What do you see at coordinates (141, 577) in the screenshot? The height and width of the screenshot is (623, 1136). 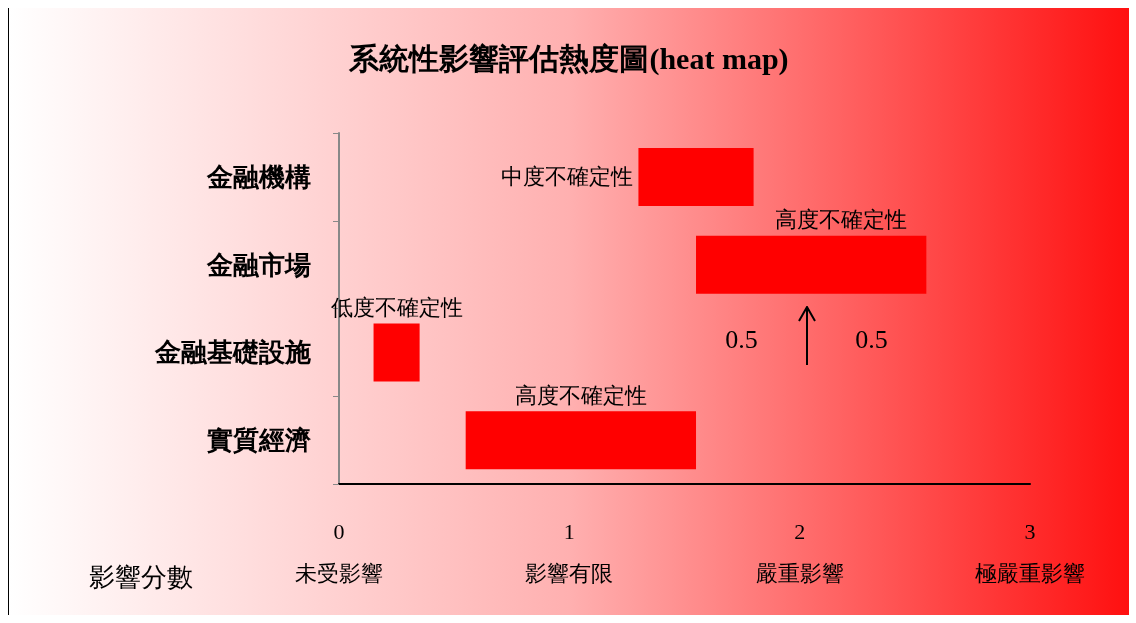 I see `x-axis-title: 影響分數` at bounding box center [141, 577].